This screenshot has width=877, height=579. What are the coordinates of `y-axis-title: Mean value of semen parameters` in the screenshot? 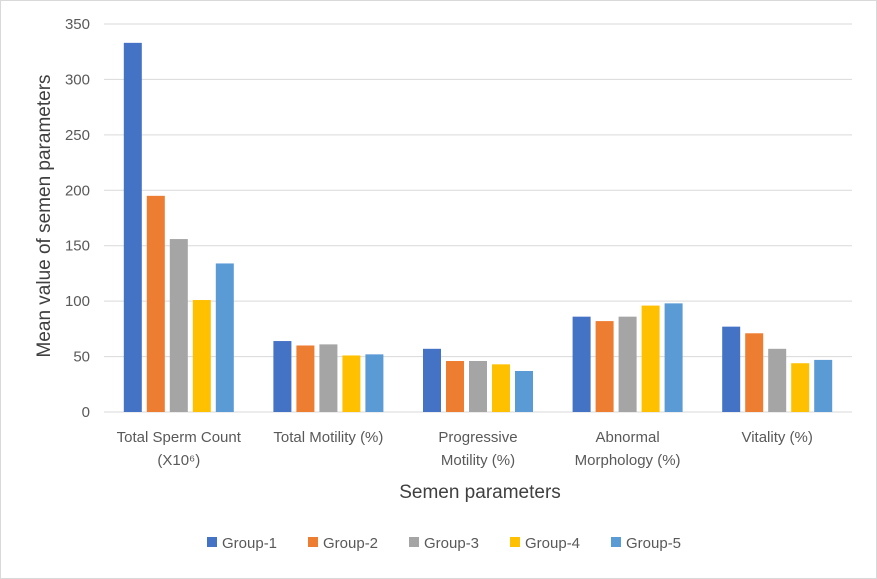 It's located at (44, 215).